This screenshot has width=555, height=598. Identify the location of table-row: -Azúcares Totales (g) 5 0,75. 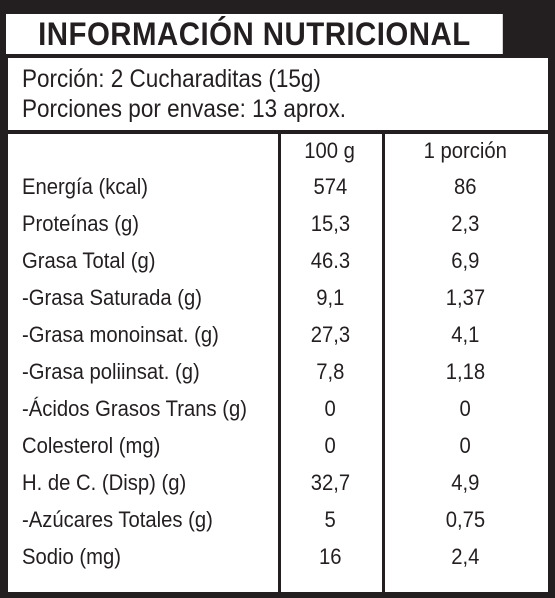
(278, 519).